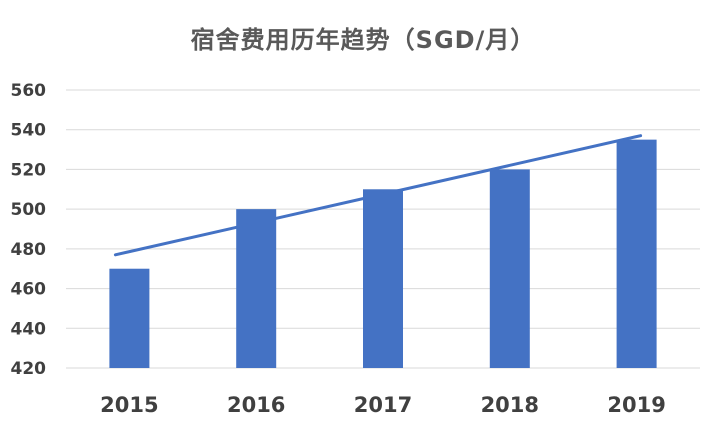 The height and width of the screenshot is (436, 726). What do you see at coordinates (129, 318) in the screenshot?
I see `bar-2015` at bounding box center [129, 318].